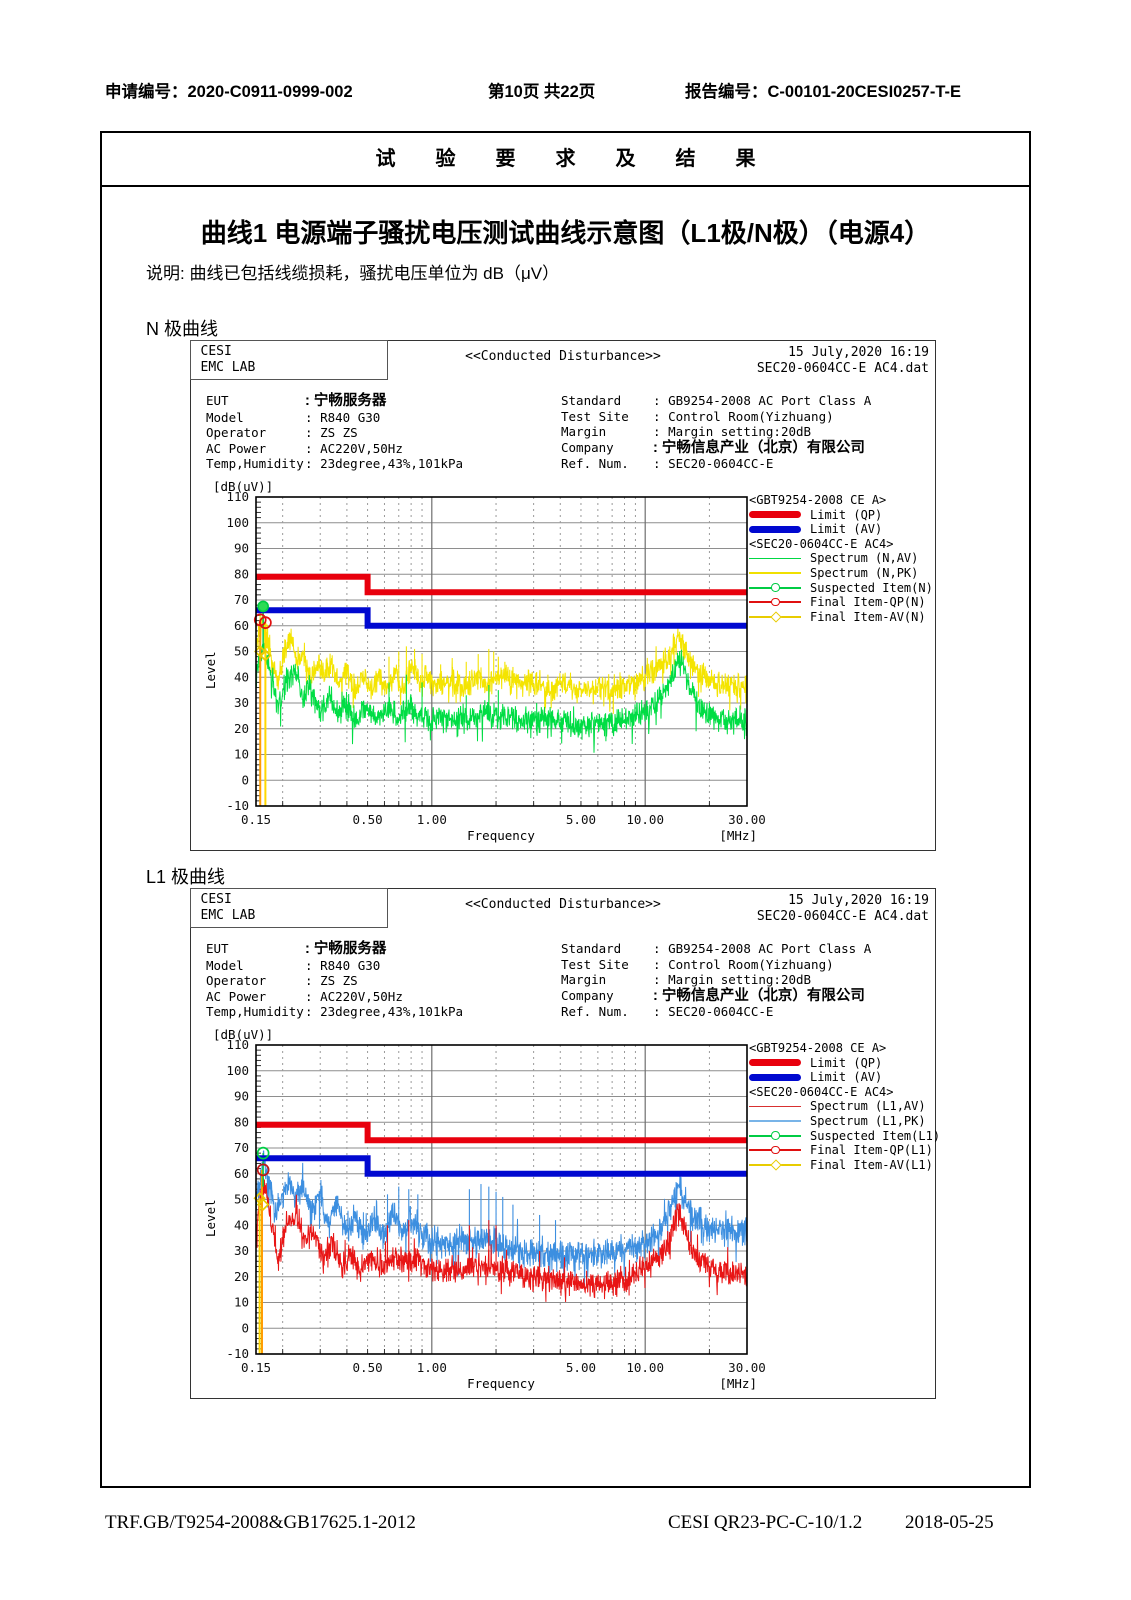 This screenshot has height=1600, width=1131. What do you see at coordinates (288, 359) in the screenshot?
I see `lab-box: CESI EMC LAB` at bounding box center [288, 359].